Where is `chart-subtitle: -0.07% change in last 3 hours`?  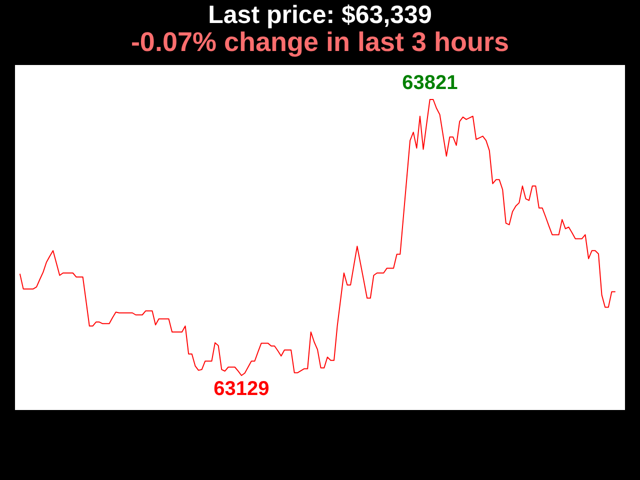 chart-subtitle: -0.07% change in last 3 hours is located at coordinates (320, 42).